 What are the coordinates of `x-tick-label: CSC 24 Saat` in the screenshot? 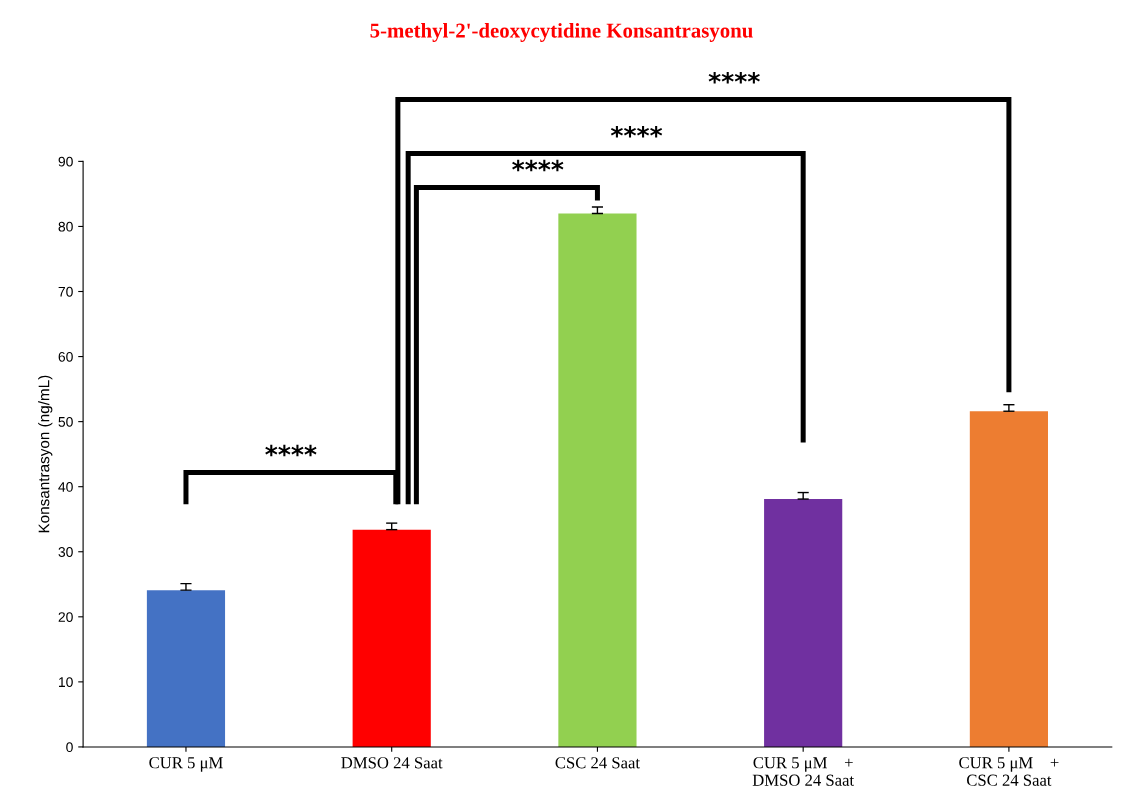 It's located at (597, 763).